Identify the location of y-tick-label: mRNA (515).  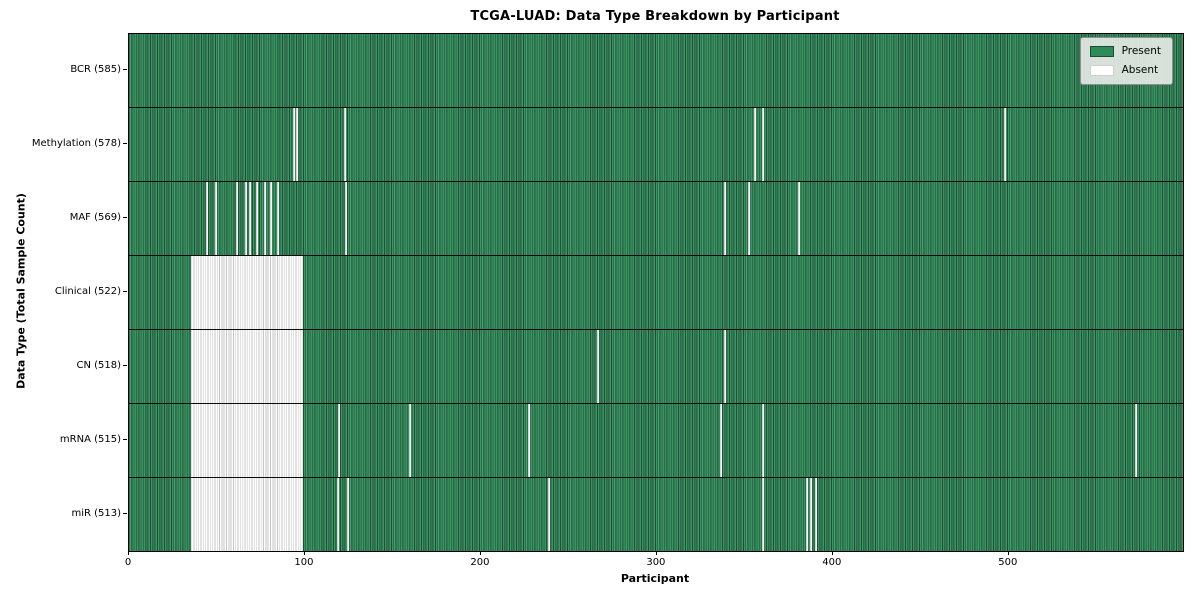
(90, 439).